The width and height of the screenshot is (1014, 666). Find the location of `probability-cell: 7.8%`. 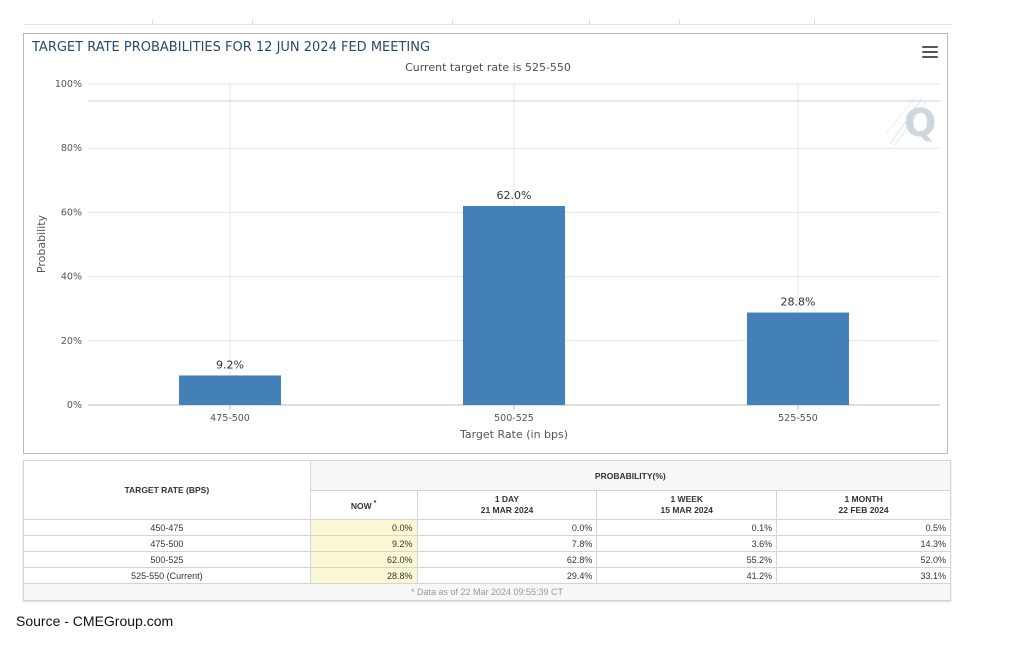

probability-cell: 7.8% is located at coordinates (507, 543).